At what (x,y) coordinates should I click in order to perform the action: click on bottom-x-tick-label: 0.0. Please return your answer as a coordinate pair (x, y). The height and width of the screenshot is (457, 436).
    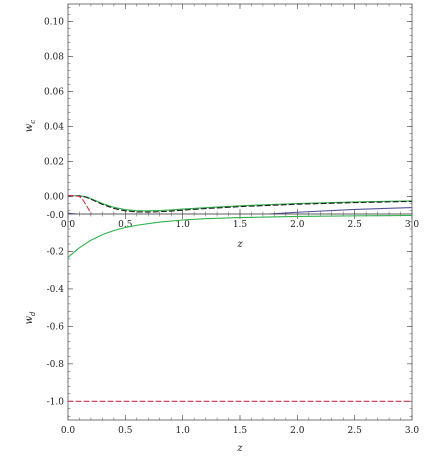
    Looking at the image, I should click on (68, 431).